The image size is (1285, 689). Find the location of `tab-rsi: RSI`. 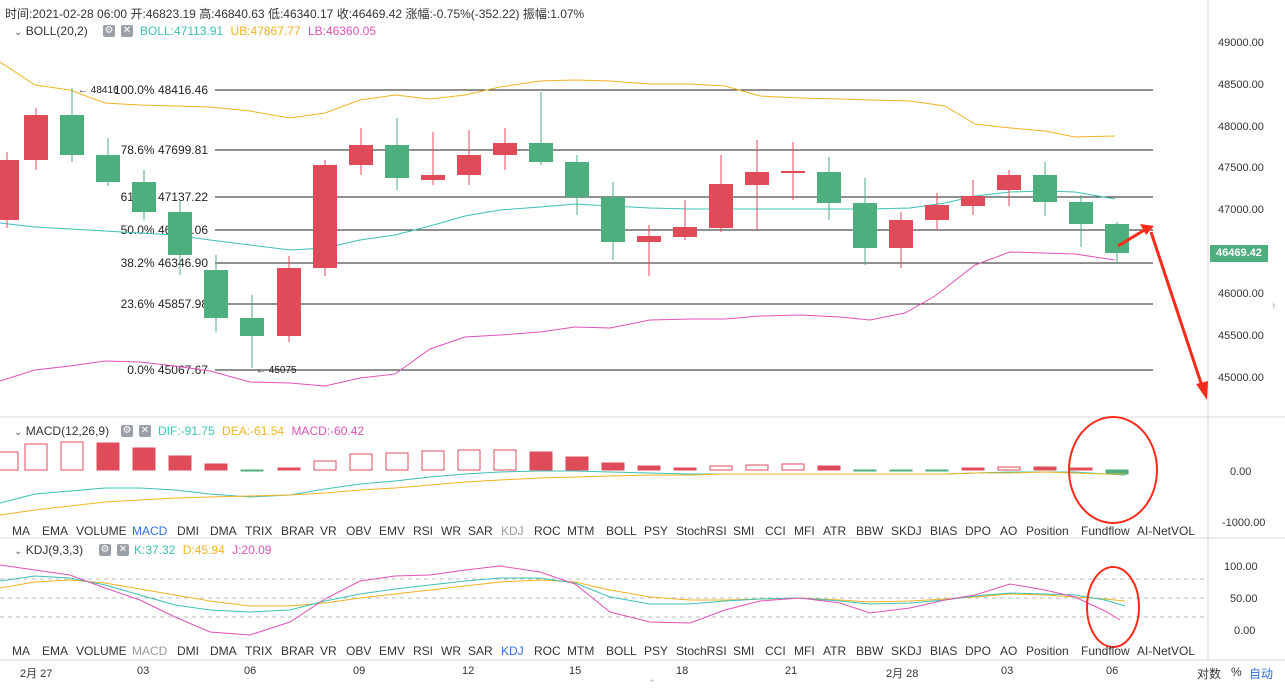

tab-rsi: RSI is located at coordinates (423, 651).